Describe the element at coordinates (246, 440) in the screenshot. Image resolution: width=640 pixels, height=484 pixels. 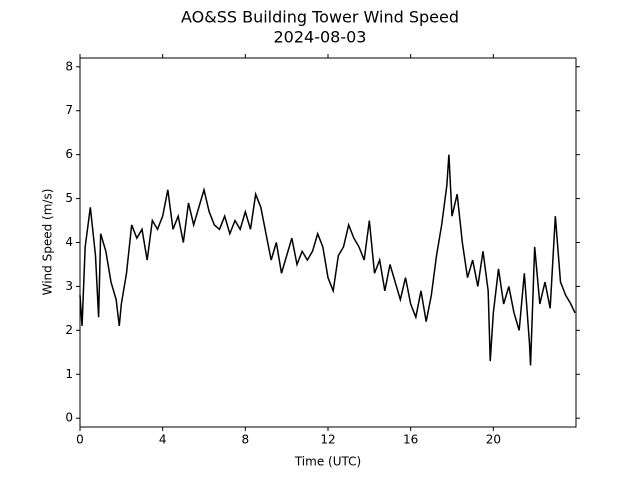
I see `x-tick-label: 8` at that location.